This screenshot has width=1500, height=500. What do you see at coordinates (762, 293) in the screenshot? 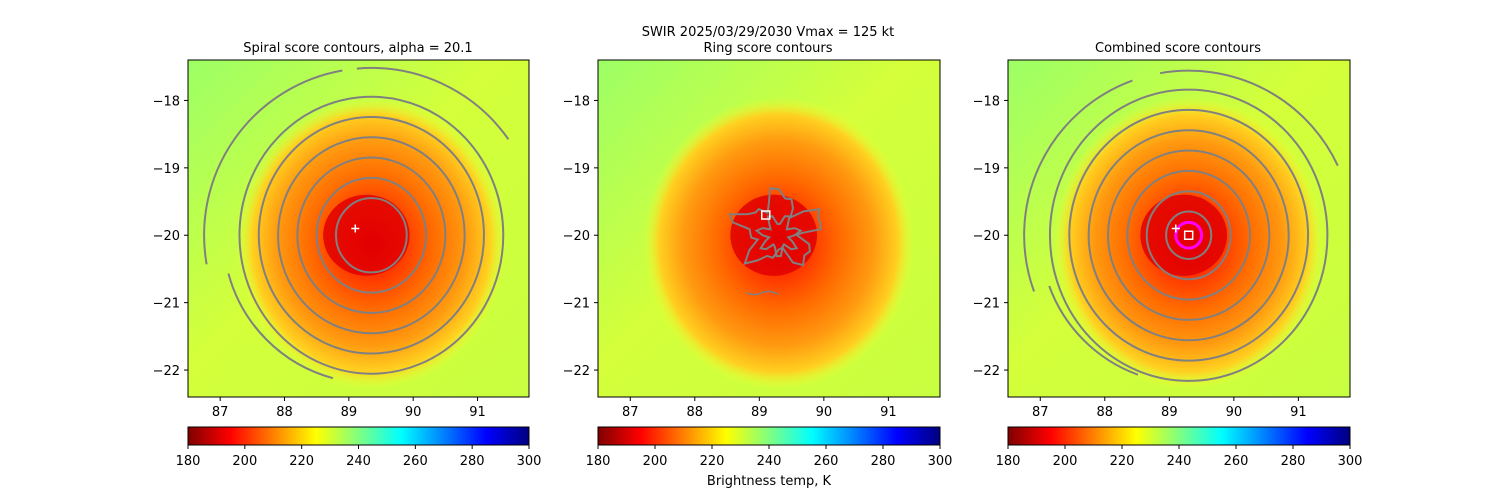
I see `contour-fragment` at bounding box center [762, 293].